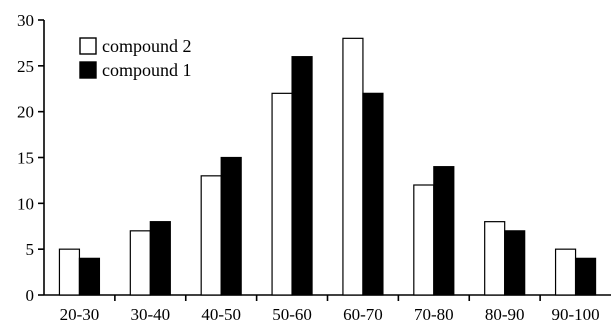 This screenshot has height=329, width=613. What do you see at coordinates (292, 314) in the screenshot?
I see `x-tick-label: 50-60` at bounding box center [292, 314].